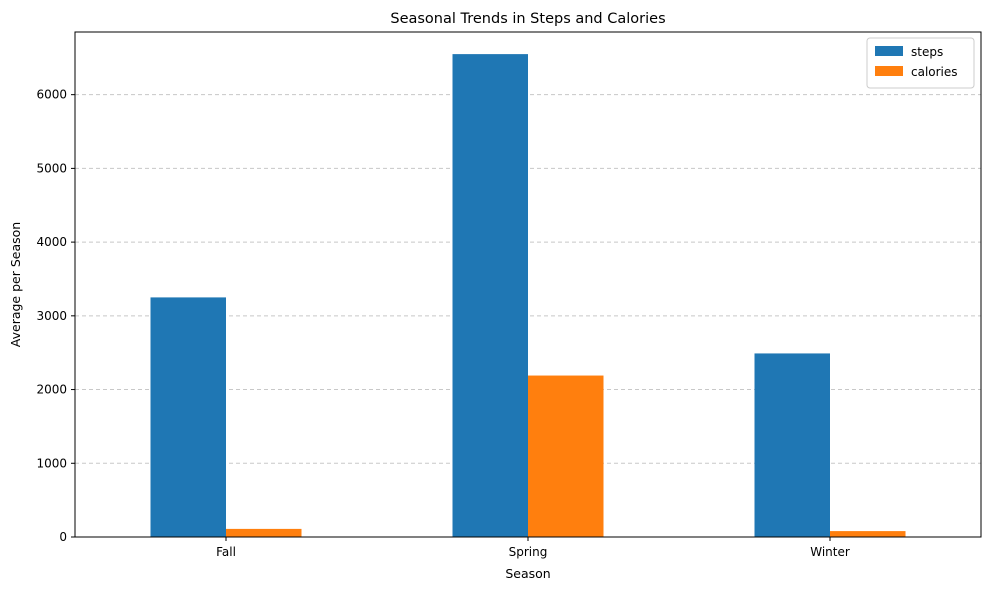  I want to click on y-axis: 0 1000 2000 3000 4000 5000 6000, so click(55, 316).